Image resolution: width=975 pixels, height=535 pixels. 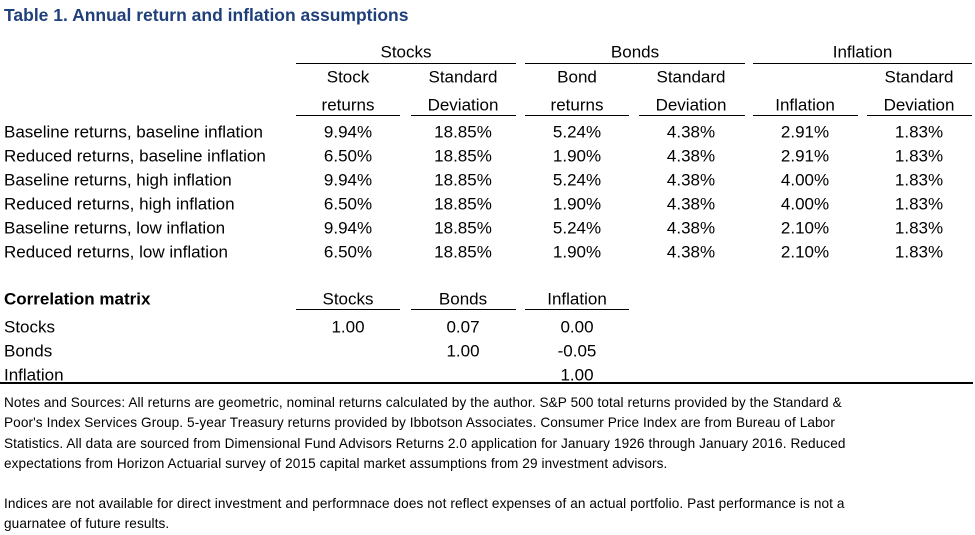 I want to click on group-header: Bonds, so click(x=635, y=52).